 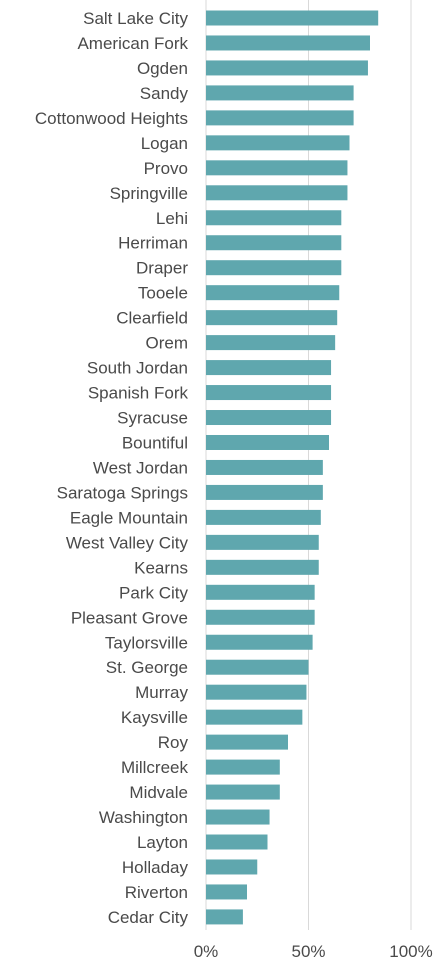 What do you see at coordinates (155, 767) in the screenshot?
I see `category-label: Millcreek` at bounding box center [155, 767].